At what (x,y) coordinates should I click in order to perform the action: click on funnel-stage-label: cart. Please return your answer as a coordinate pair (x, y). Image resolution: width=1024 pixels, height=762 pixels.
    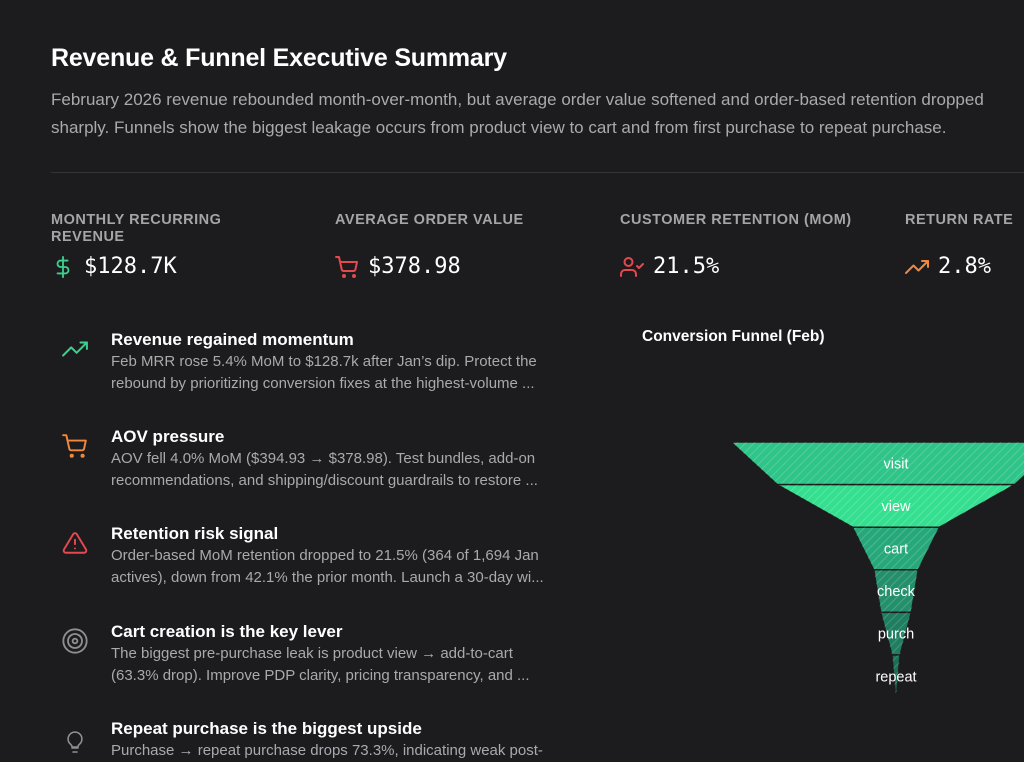
    Looking at the image, I should click on (896, 550).